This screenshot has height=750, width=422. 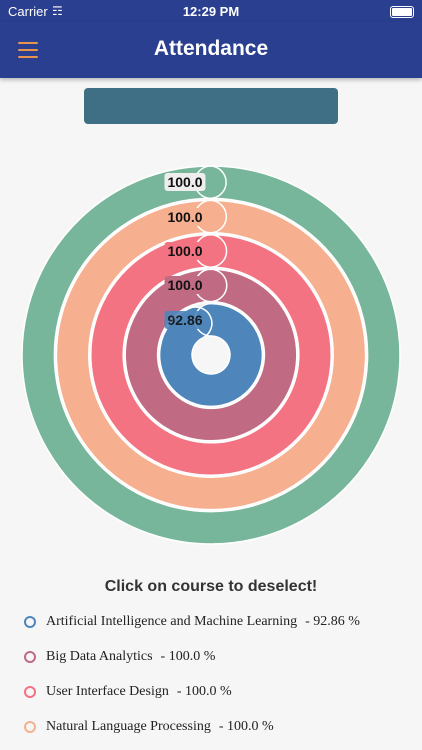 I want to click on legend-item-ui-design: User Interface Design - 100.0 %, so click(x=222, y=691).